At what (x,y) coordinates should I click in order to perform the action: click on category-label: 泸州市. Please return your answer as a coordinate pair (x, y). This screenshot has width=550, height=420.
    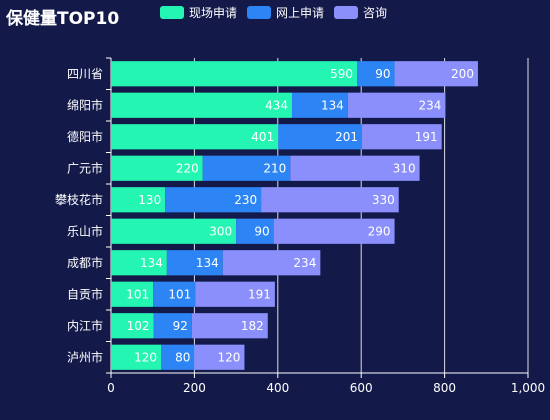
    Looking at the image, I should click on (85, 356).